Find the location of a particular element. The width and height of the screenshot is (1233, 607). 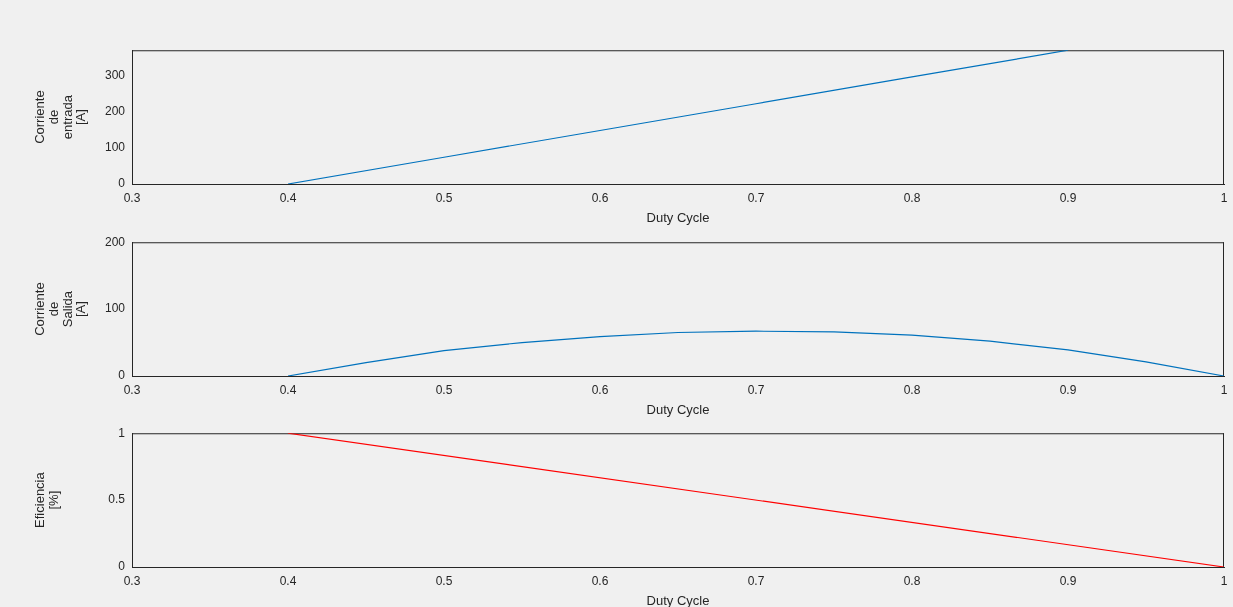

y-tick-label: 1 is located at coordinates (122, 432).